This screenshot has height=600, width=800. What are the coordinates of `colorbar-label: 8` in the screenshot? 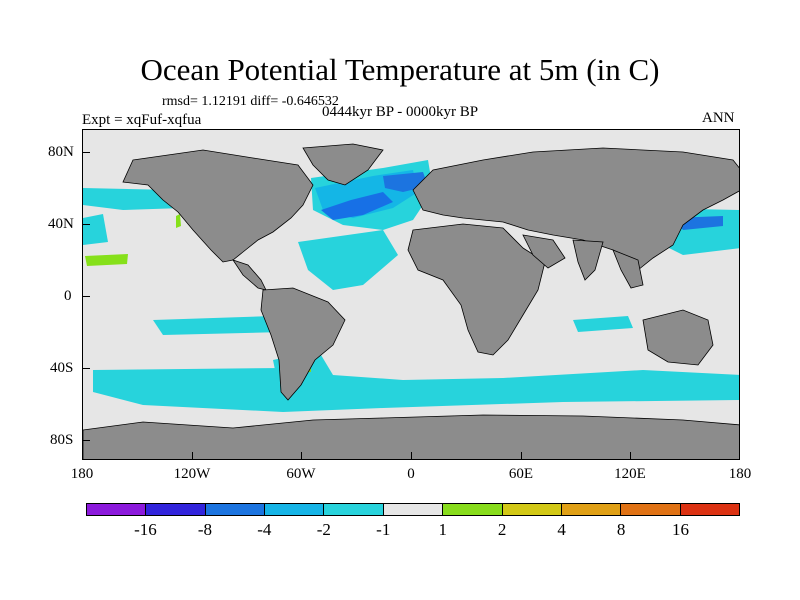 It's located at (621, 529).